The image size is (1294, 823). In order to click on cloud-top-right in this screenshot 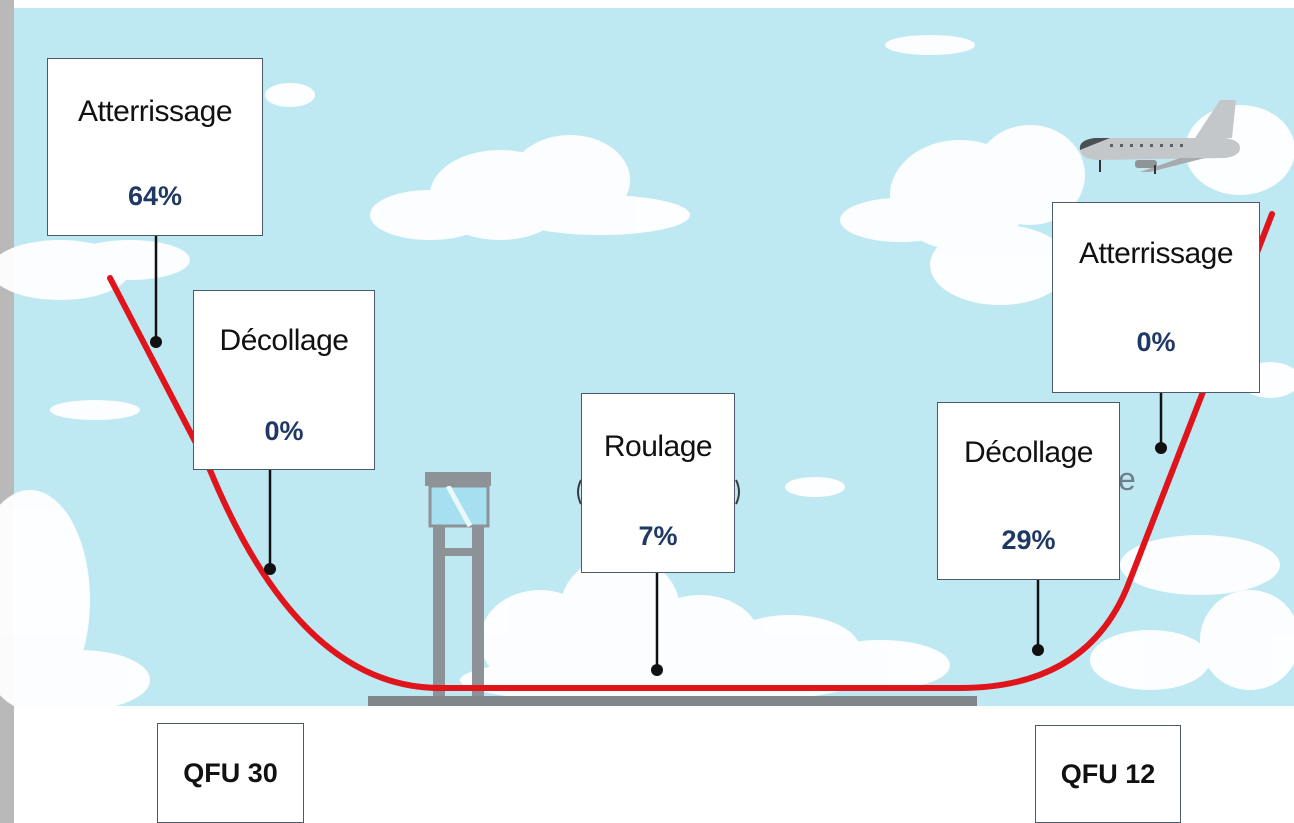, I will do `click(930, 45)`.